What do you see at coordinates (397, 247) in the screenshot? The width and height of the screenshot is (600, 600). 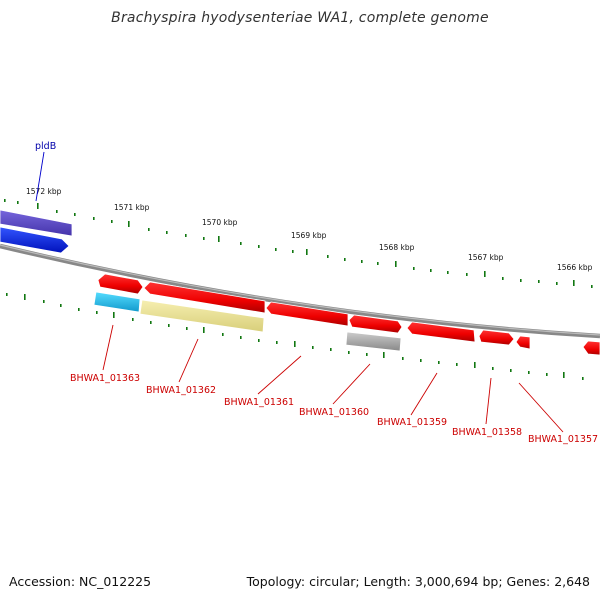 I see `tick-label-1568: 1568 kbp` at bounding box center [397, 247].